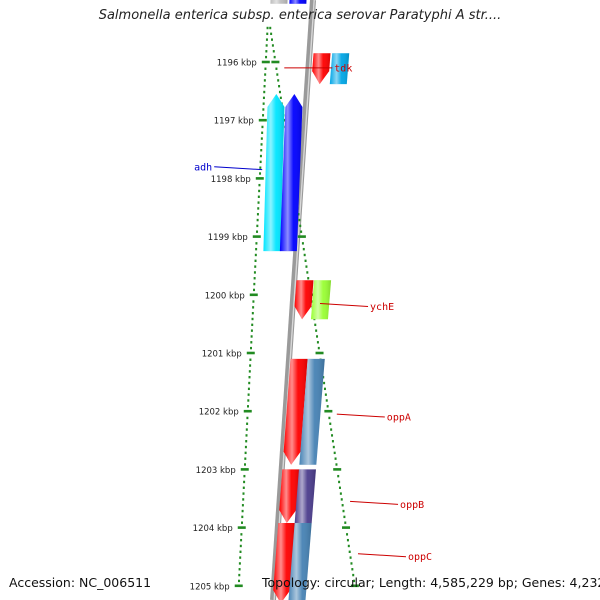 The width and height of the screenshot is (600, 600). Describe the element at coordinates (210, 587) in the screenshot. I see `scale-label: 1205 kbp` at that location.